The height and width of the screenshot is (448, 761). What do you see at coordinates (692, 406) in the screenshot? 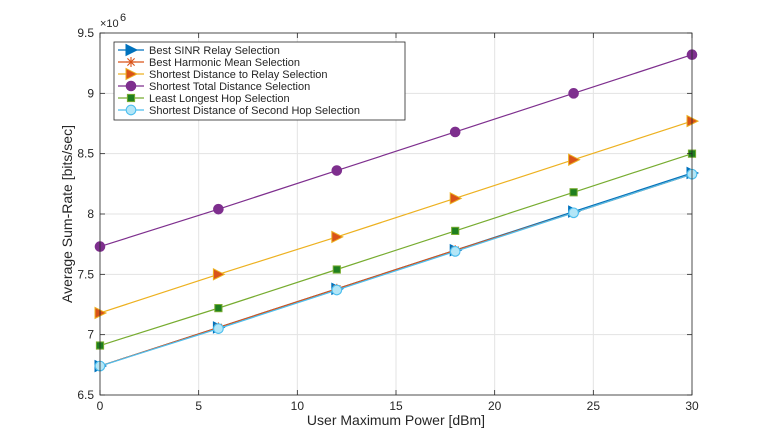
I see `x-tick-label: 30` at bounding box center [692, 406].